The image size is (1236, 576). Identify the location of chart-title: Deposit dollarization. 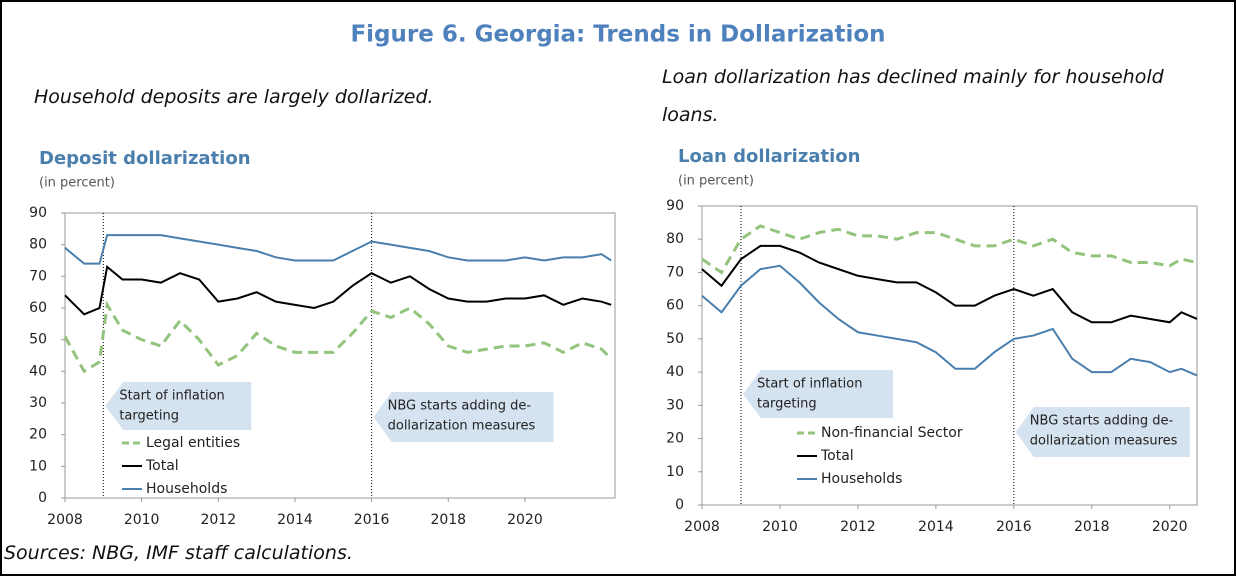
(145, 158).